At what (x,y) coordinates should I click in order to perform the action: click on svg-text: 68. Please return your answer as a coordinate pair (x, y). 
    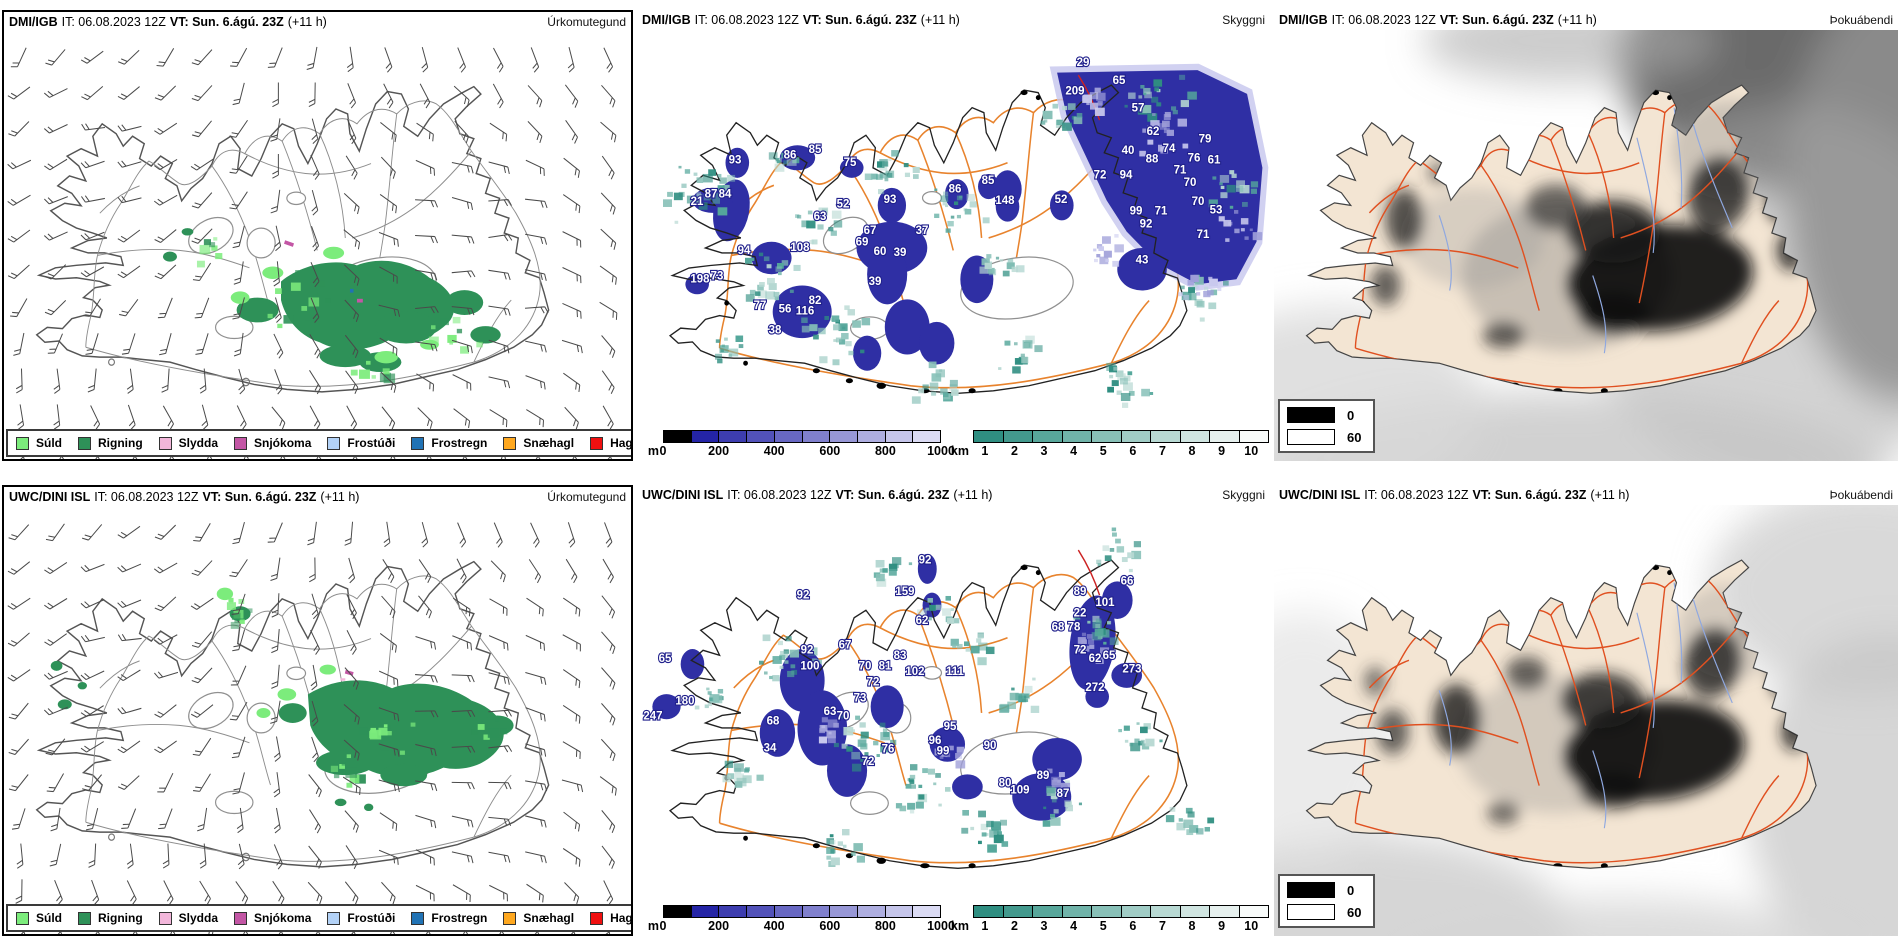
    Looking at the image, I should click on (1058, 626).